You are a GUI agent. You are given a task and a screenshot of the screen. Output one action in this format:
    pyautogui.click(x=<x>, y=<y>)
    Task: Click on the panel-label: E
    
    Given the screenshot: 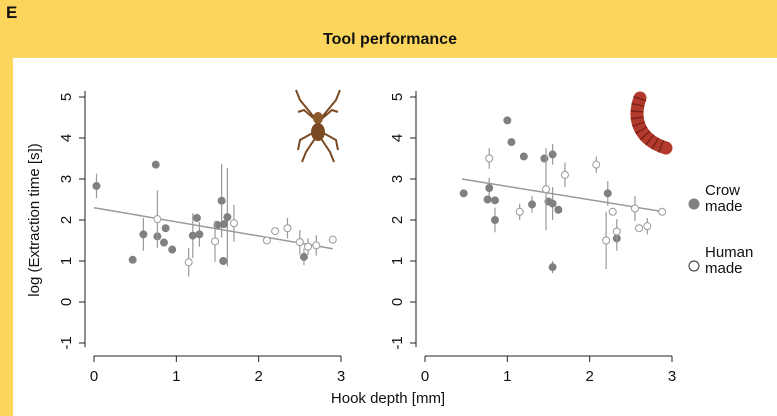 What is the action you would take?
    pyautogui.click(x=11, y=12)
    